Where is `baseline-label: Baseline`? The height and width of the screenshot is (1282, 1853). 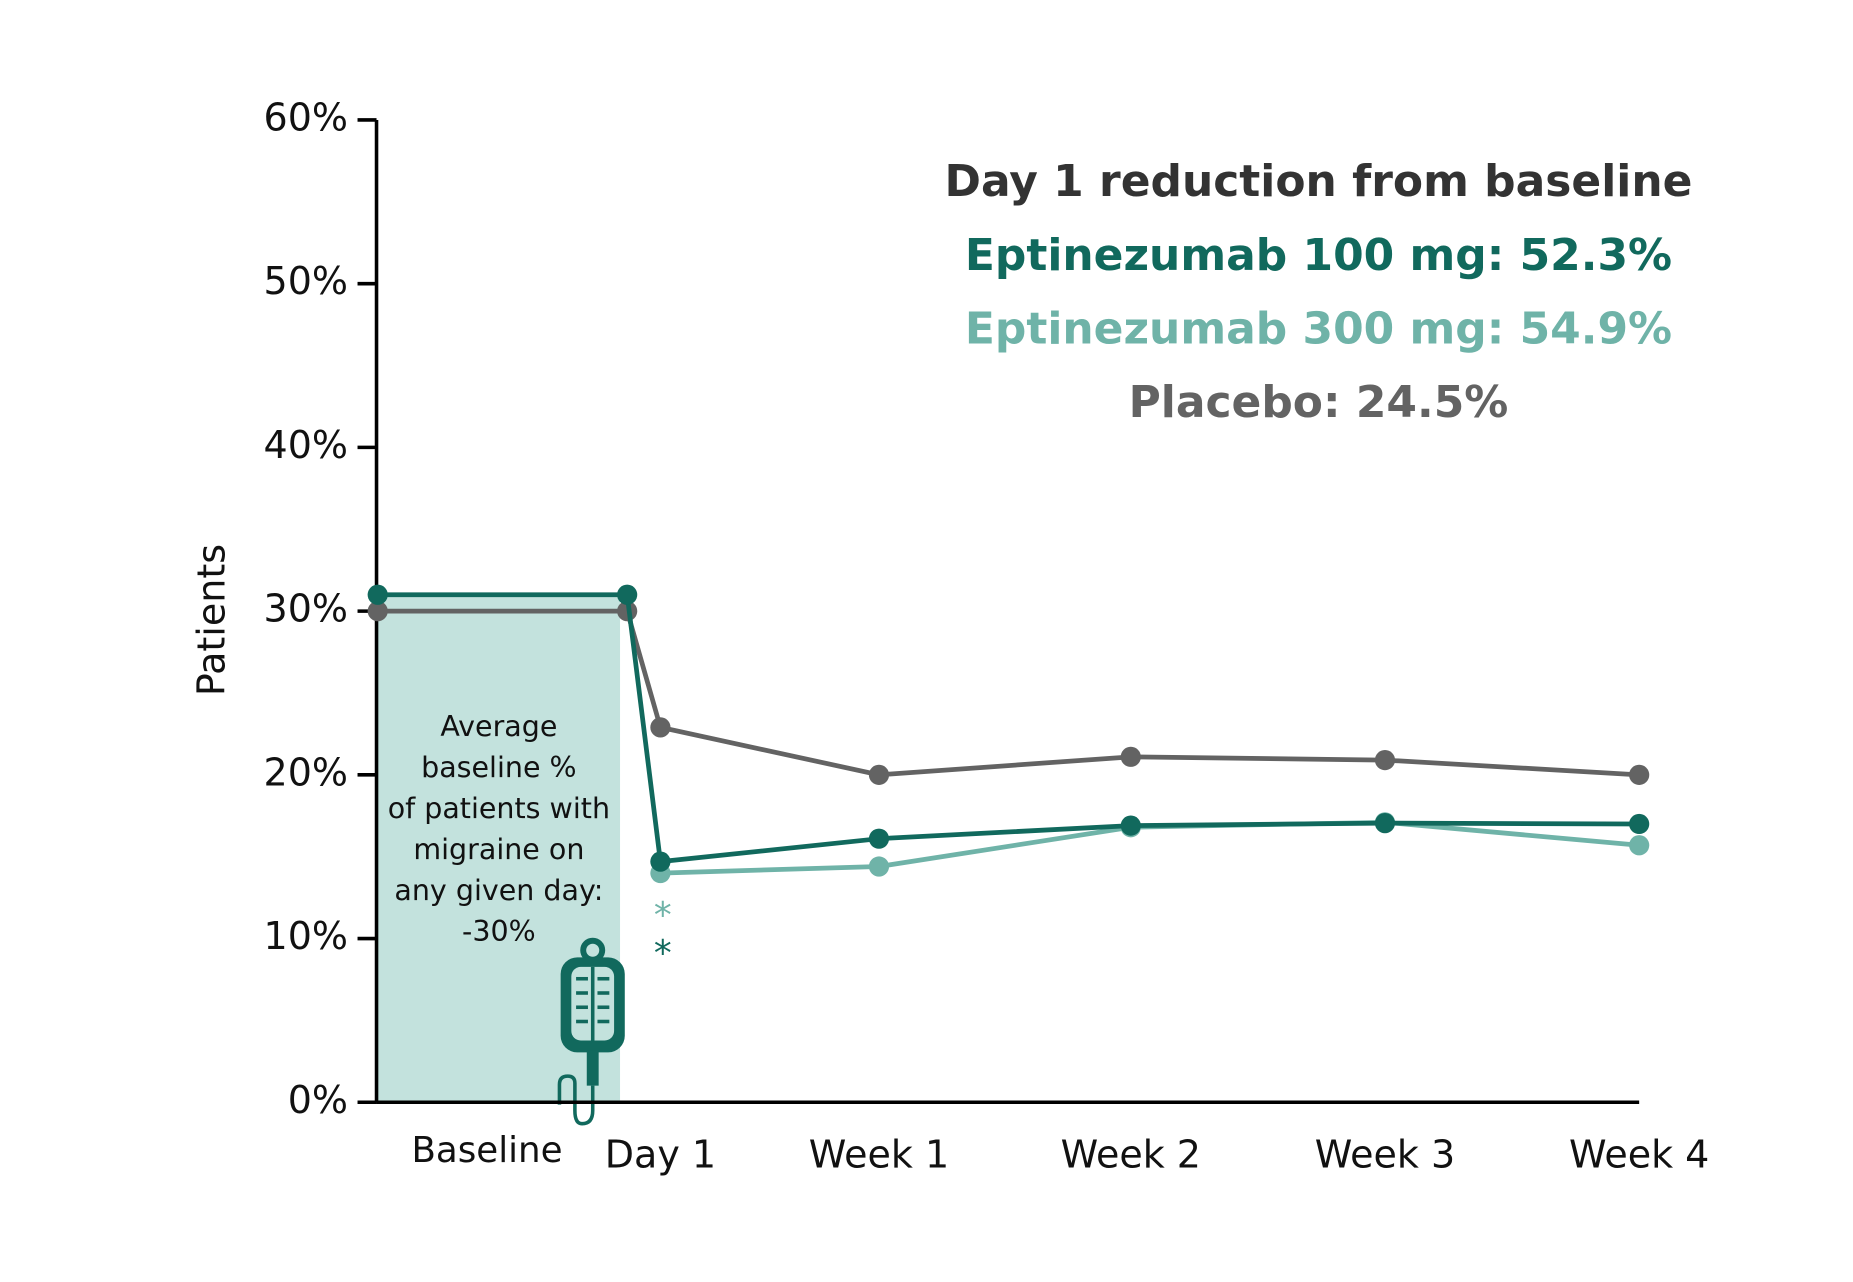
baseline-label: Baseline is located at coordinates (486, 1150).